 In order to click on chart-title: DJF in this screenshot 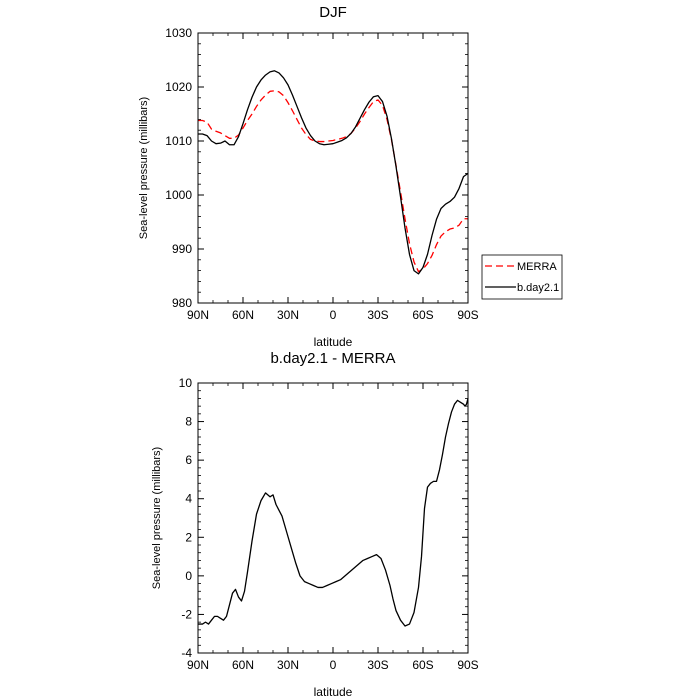, I will do `click(333, 12)`.